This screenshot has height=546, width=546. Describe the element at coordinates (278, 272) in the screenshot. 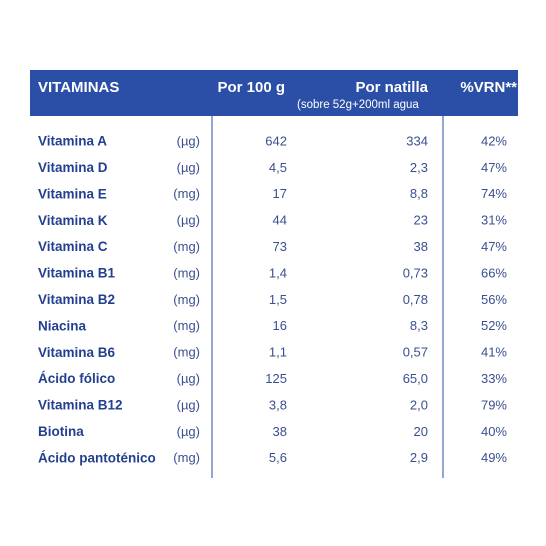

I see `per-100g: 1,4` at that location.